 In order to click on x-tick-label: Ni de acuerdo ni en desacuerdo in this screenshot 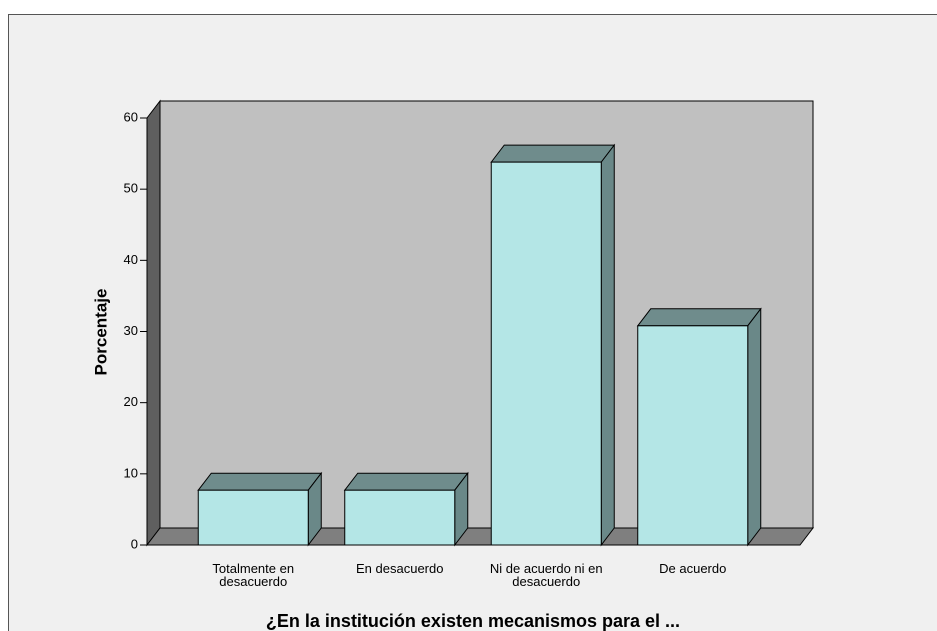, I will do `click(546, 575)`.